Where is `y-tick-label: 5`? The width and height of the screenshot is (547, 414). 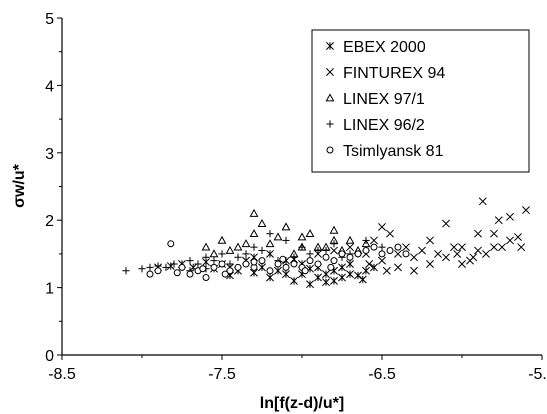
y-tick-label: 5 is located at coordinates (49, 19).